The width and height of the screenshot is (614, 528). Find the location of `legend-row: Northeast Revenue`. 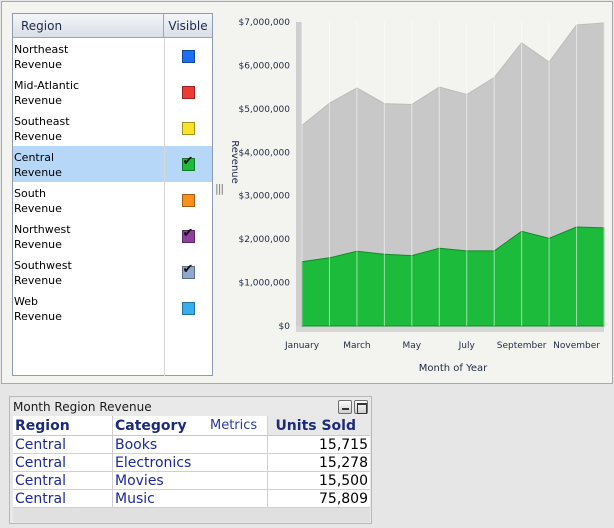

legend-row: Northeast Revenue is located at coordinates (112, 56).